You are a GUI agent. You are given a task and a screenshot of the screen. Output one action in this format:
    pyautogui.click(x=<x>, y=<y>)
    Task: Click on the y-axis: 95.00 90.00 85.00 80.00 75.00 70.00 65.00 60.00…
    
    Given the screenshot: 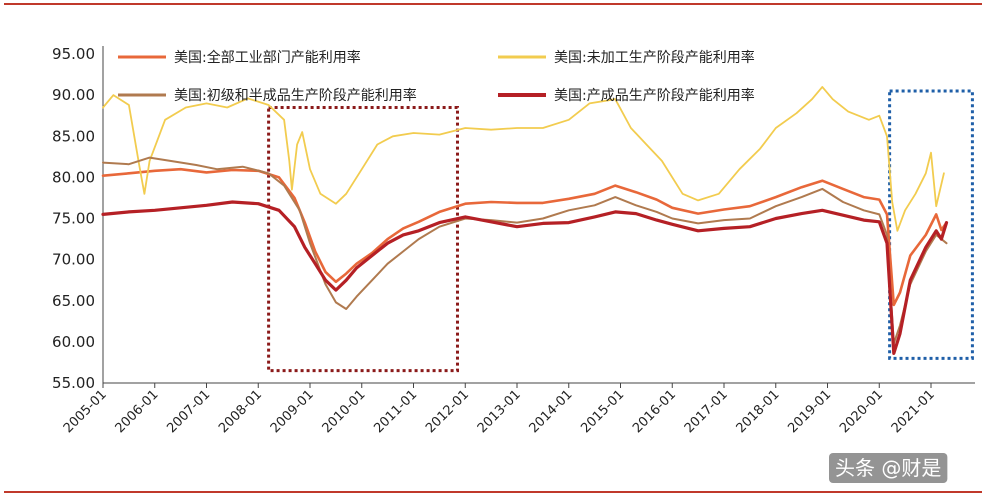 What is the action you would take?
    pyautogui.click(x=78, y=218)
    